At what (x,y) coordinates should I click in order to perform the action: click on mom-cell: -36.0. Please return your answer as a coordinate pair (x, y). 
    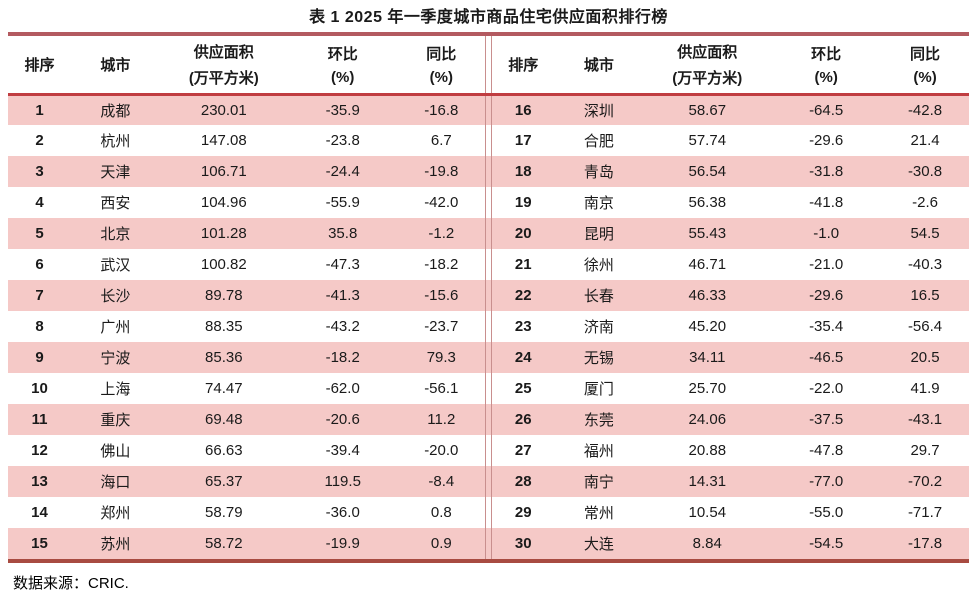
    Looking at the image, I should click on (342, 512).